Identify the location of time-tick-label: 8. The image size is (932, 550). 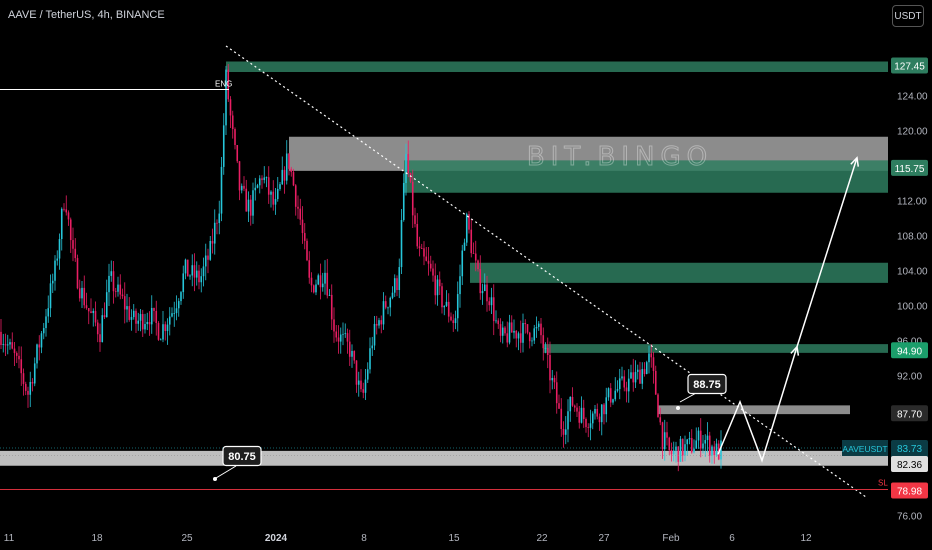
(364, 538).